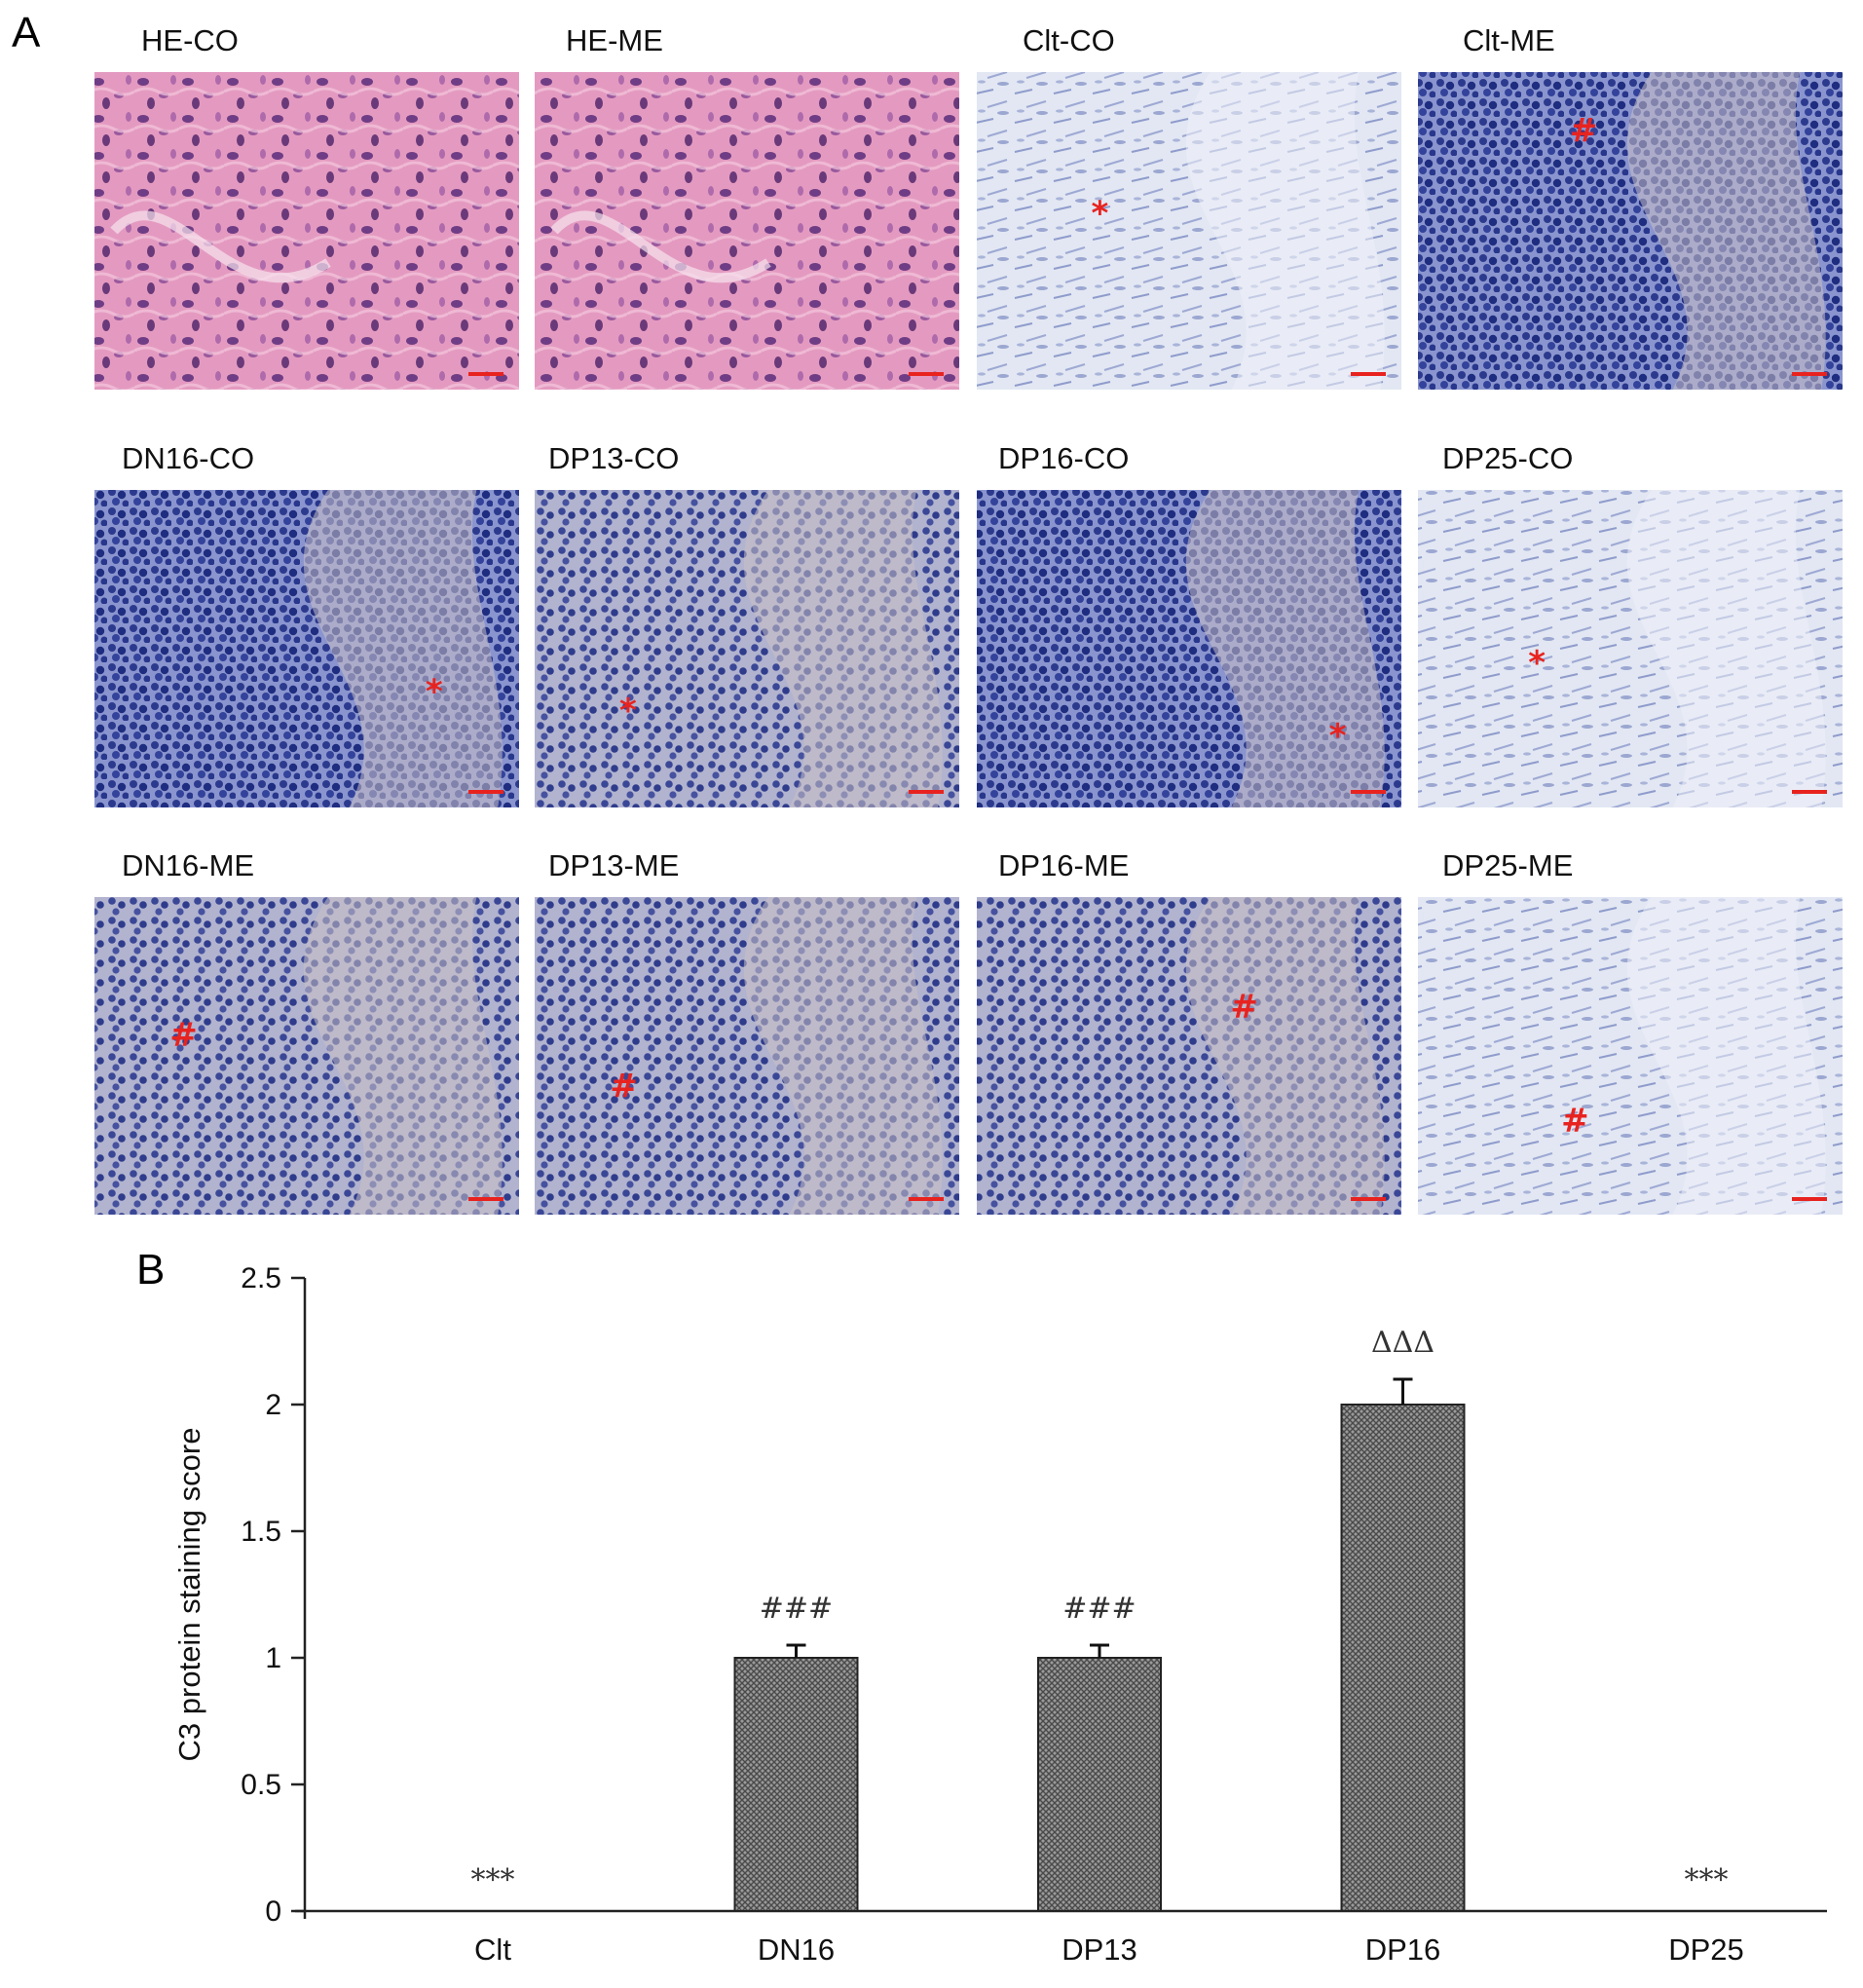 The height and width of the screenshot is (1988, 1863). Describe the element at coordinates (614, 40) in the screenshot. I see `micrograph-label: HE-ME` at that location.